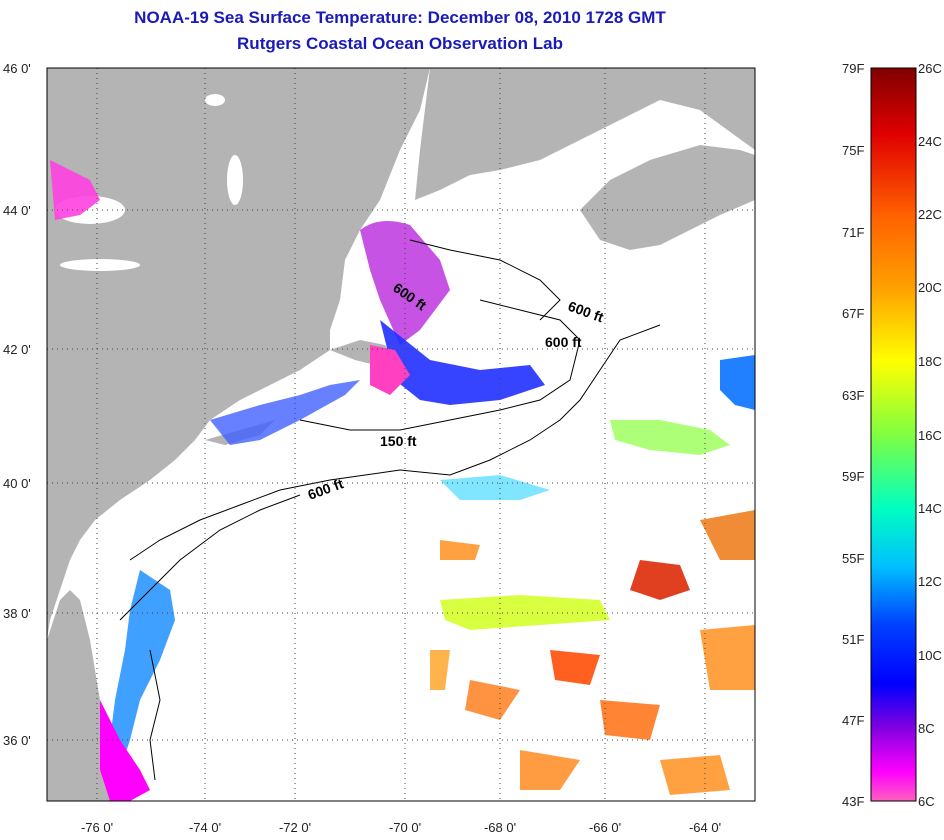  What do you see at coordinates (930, 68) in the screenshot?
I see `colorbar-c-label: 26C` at bounding box center [930, 68].